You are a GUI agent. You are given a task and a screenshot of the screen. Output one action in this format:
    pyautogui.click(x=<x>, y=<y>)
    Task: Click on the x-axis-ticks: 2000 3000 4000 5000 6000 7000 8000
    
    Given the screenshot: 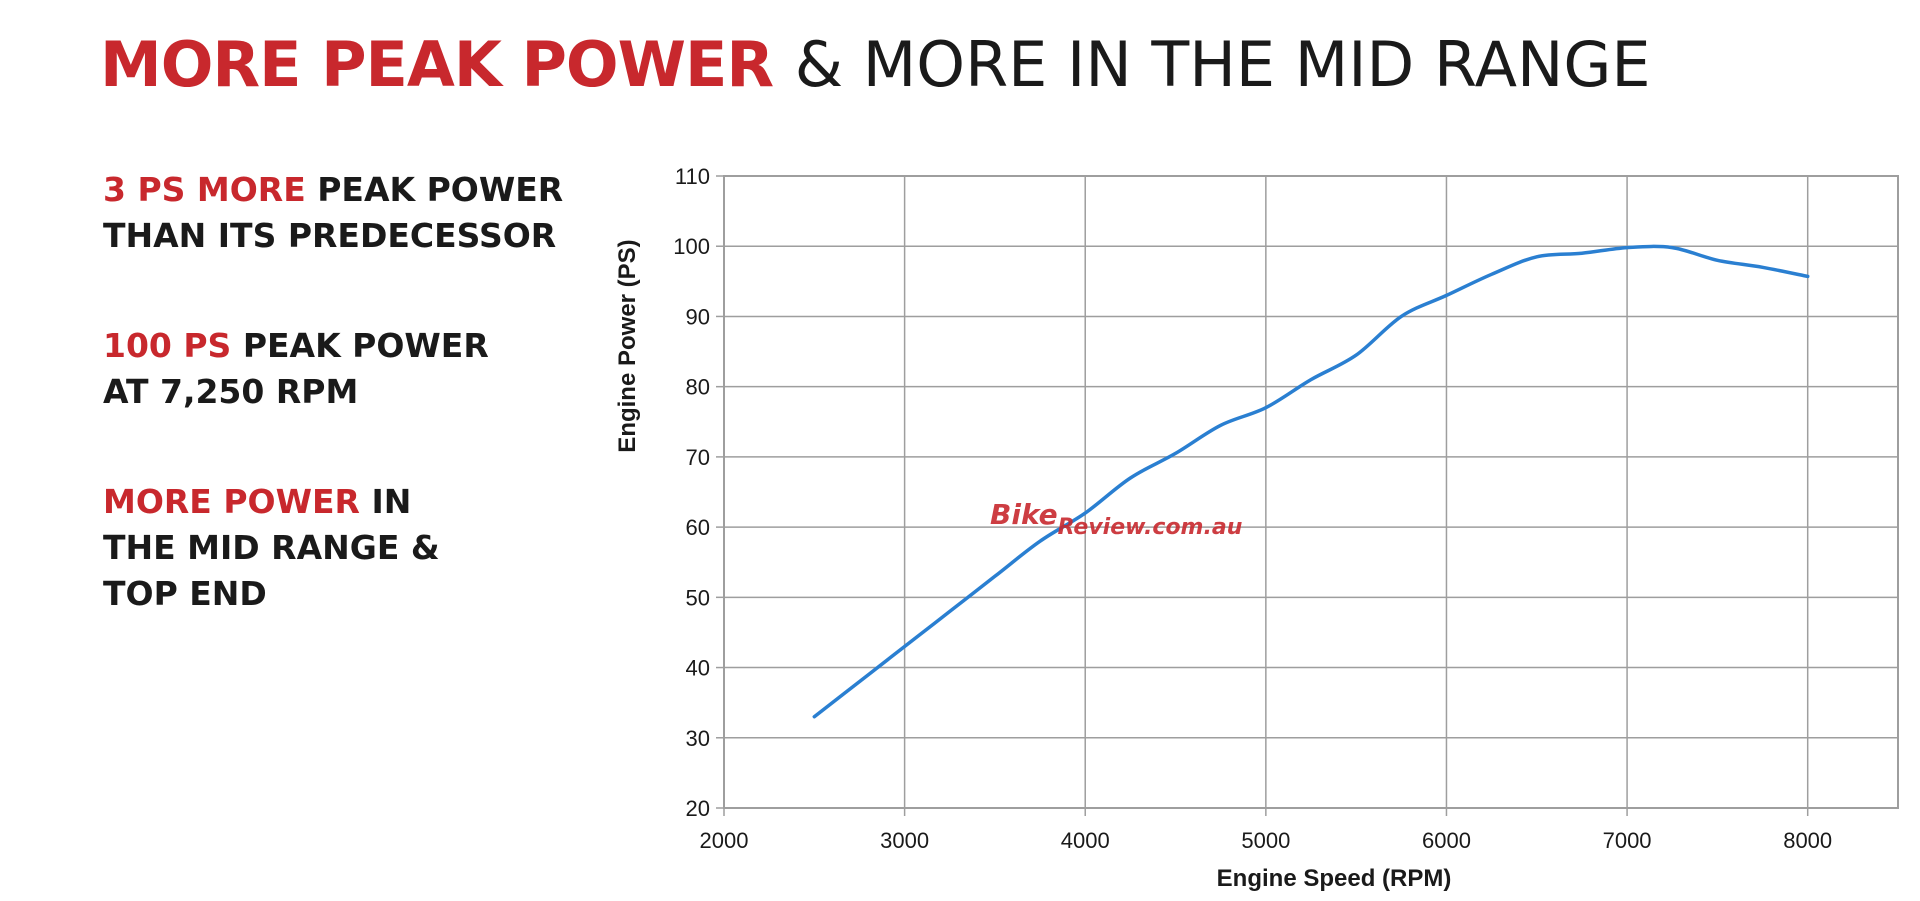 What is the action you would take?
    pyautogui.click(x=1266, y=840)
    